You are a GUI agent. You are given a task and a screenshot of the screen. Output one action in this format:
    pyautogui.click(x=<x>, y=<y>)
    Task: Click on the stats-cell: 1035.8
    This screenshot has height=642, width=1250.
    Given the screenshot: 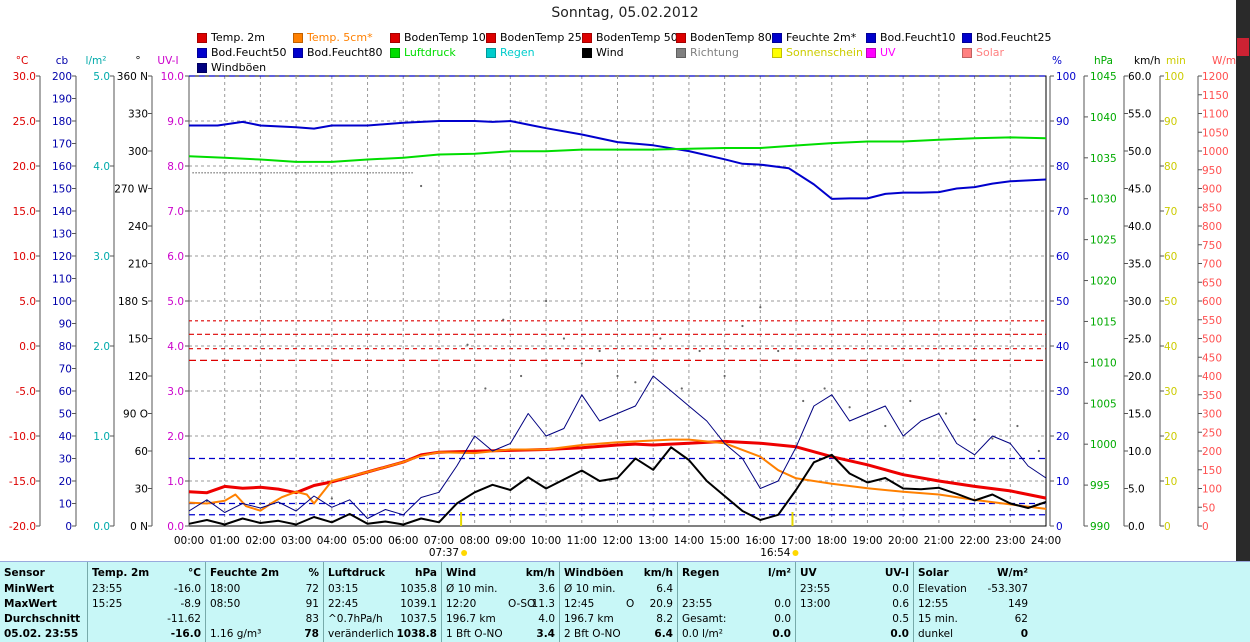 What is the action you would take?
    pyautogui.click(x=418, y=589)
    